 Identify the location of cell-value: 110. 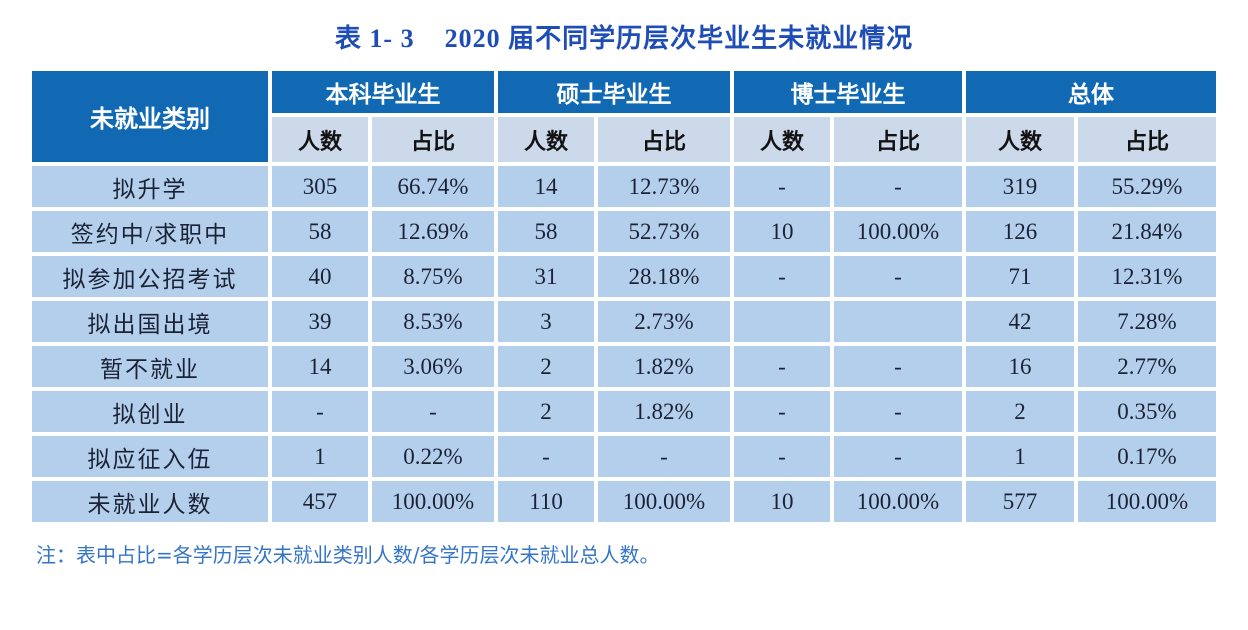
(546, 501).